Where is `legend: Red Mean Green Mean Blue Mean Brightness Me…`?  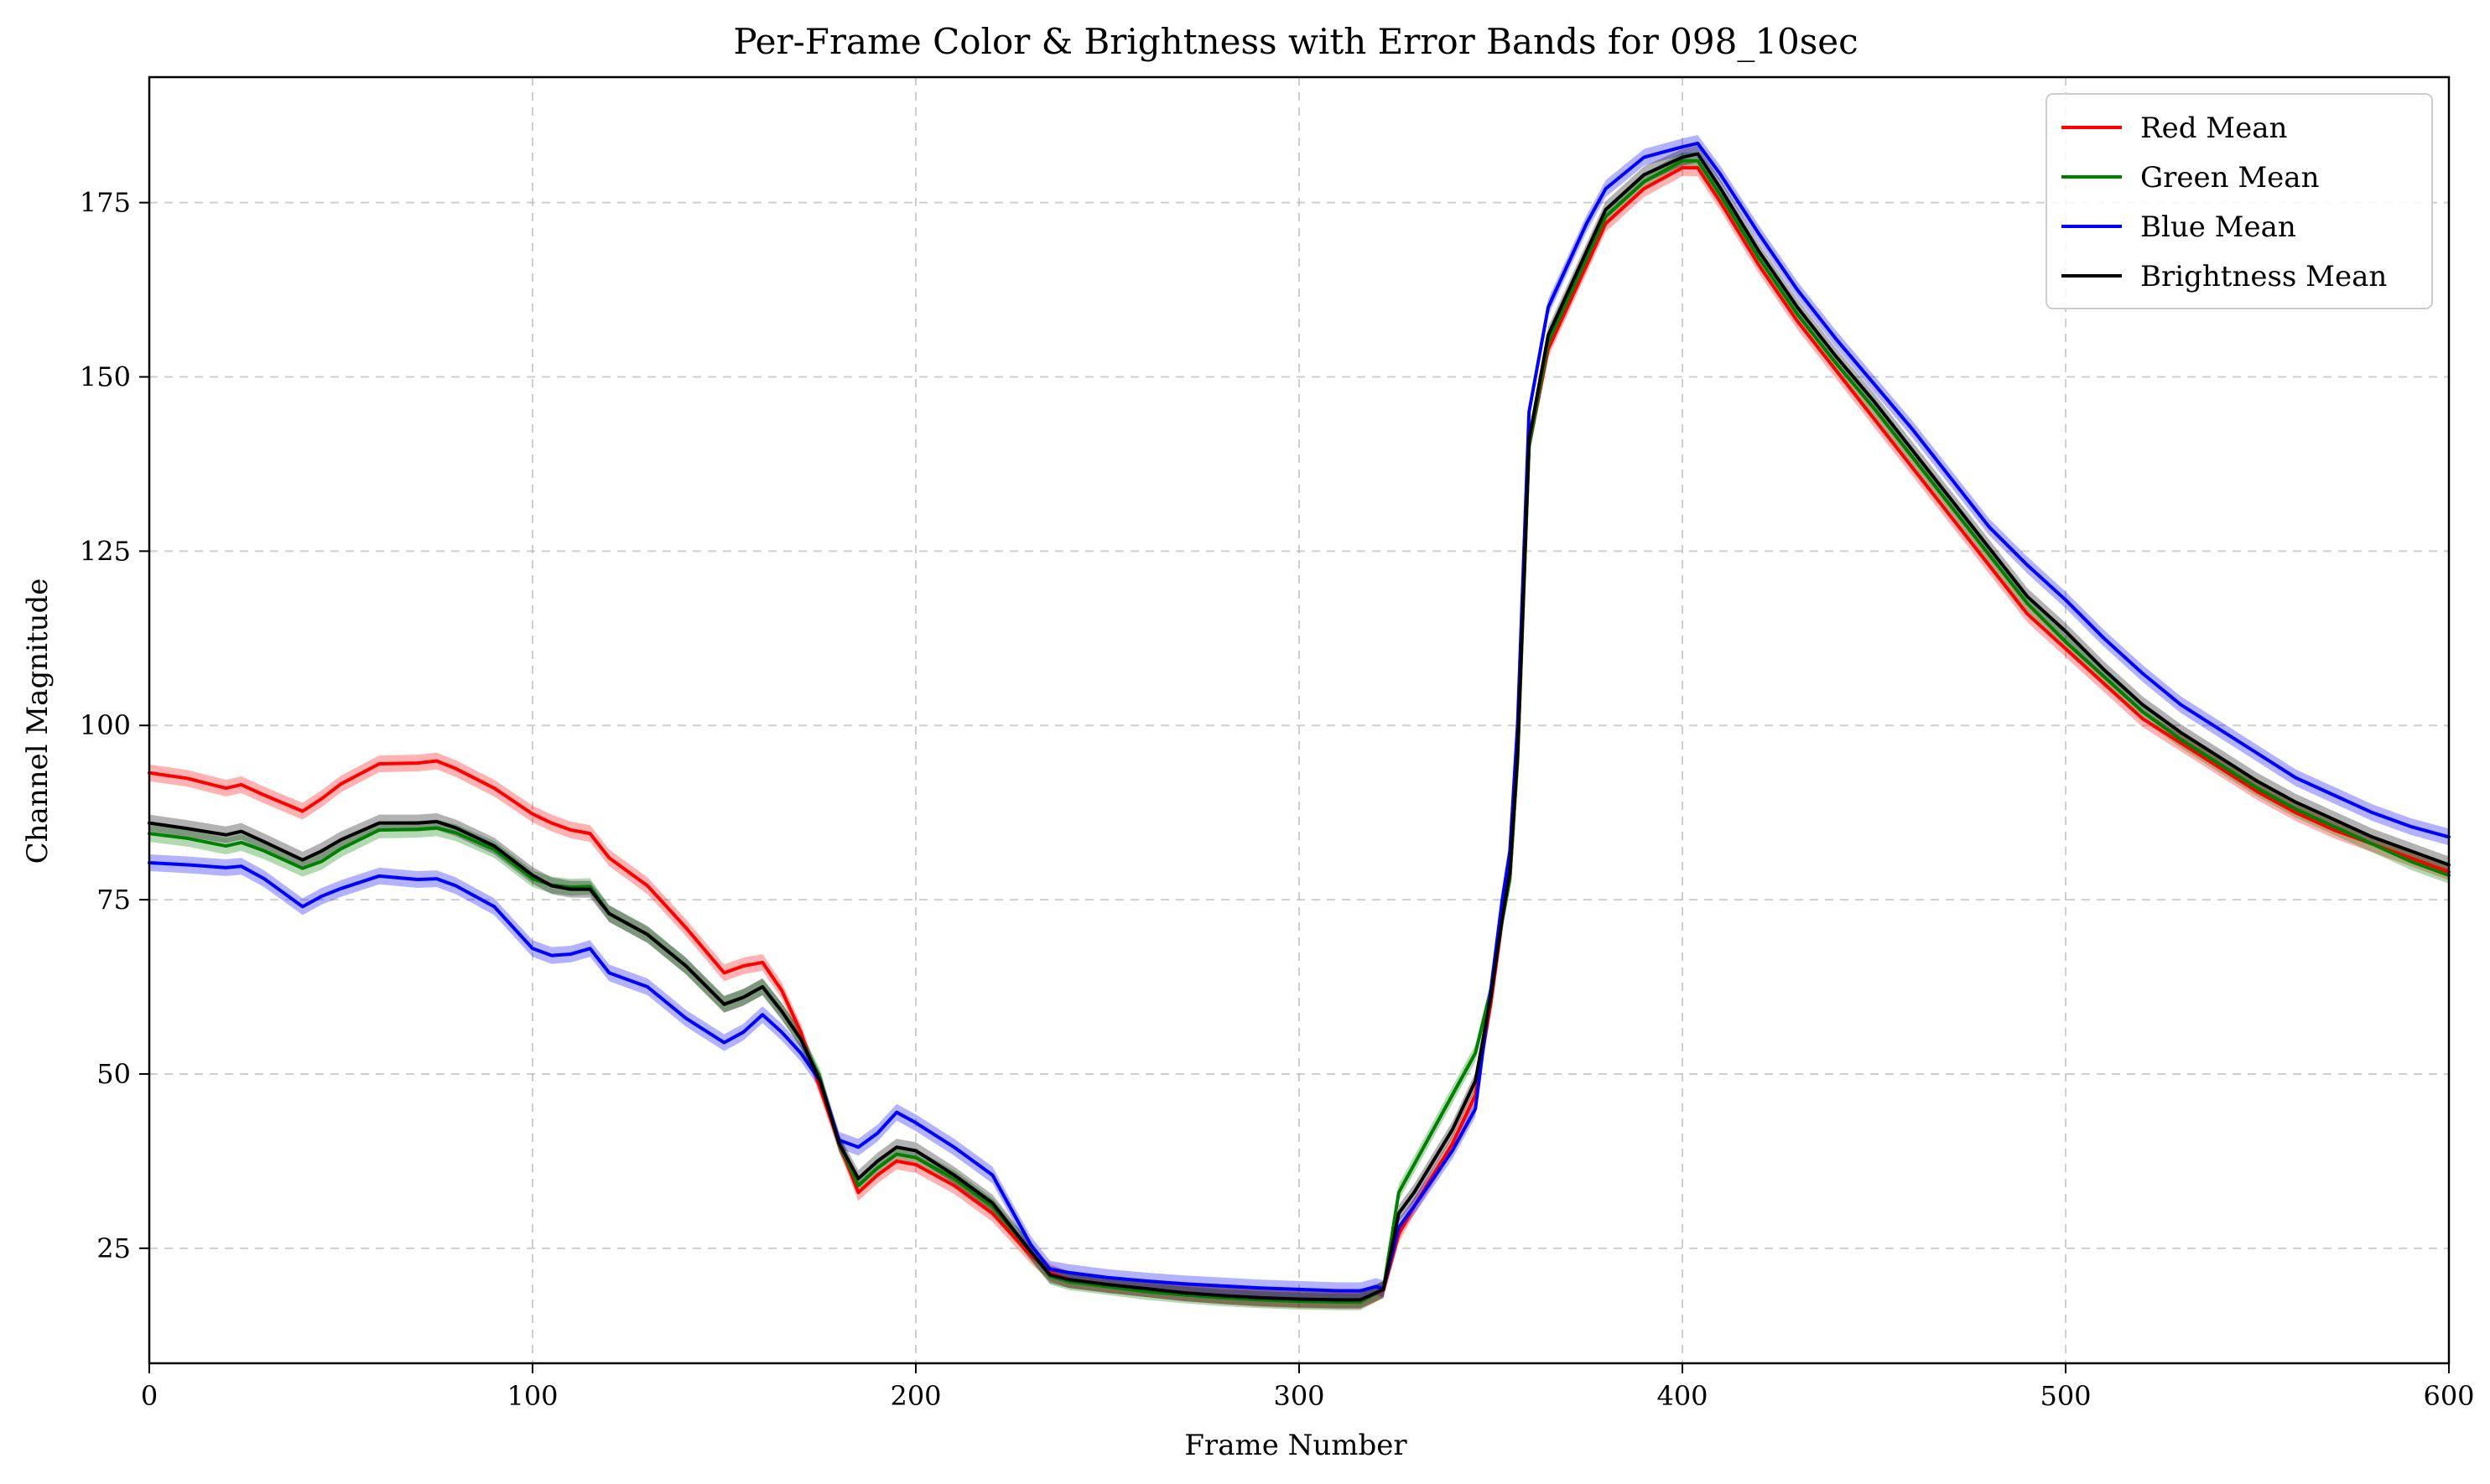
legend: Red Mean Green Mean Blue Mean Brightness Me… is located at coordinates (2239, 201).